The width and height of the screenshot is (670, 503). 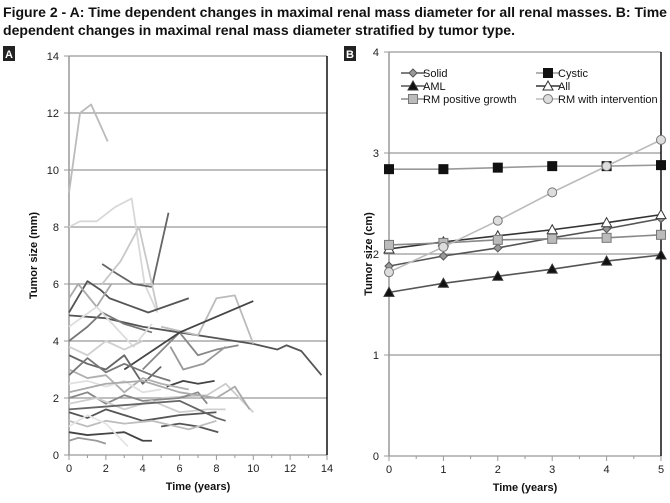 What do you see at coordinates (552, 470) in the screenshot?
I see `x-tick-label: 3` at bounding box center [552, 470].